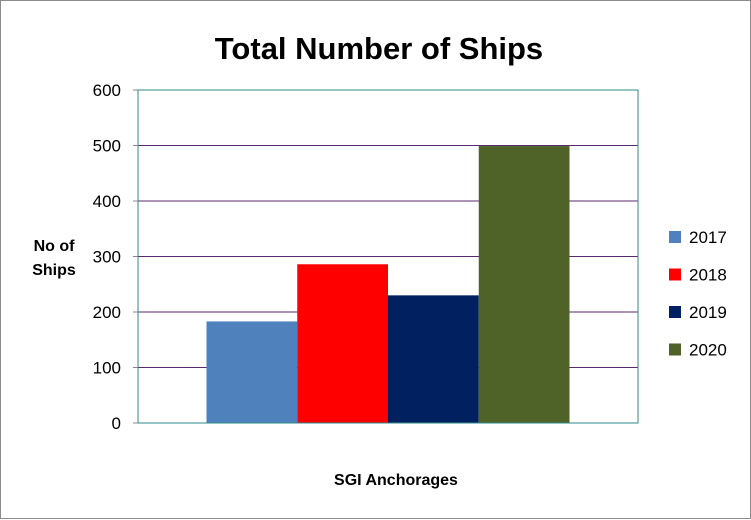  What do you see at coordinates (54, 270) in the screenshot?
I see `y-axis-label-line-2: Ships` at bounding box center [54, 270].